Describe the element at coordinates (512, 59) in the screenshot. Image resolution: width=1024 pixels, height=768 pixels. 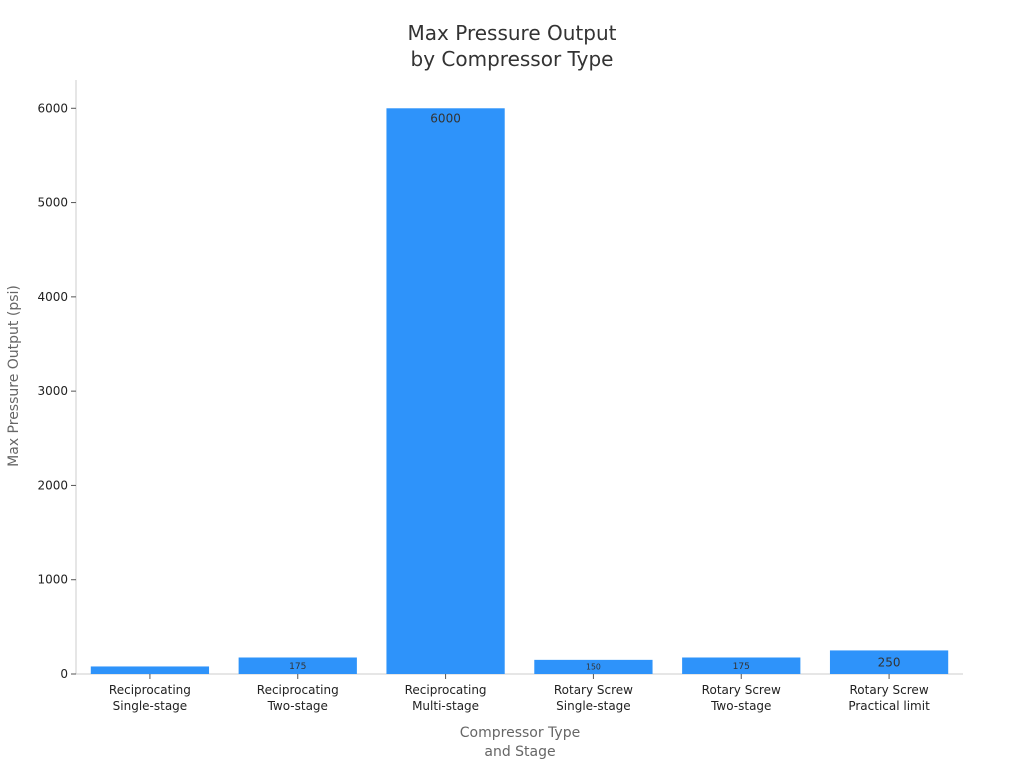
I see `chart-title-line-2: by Compressor Type` at that location.